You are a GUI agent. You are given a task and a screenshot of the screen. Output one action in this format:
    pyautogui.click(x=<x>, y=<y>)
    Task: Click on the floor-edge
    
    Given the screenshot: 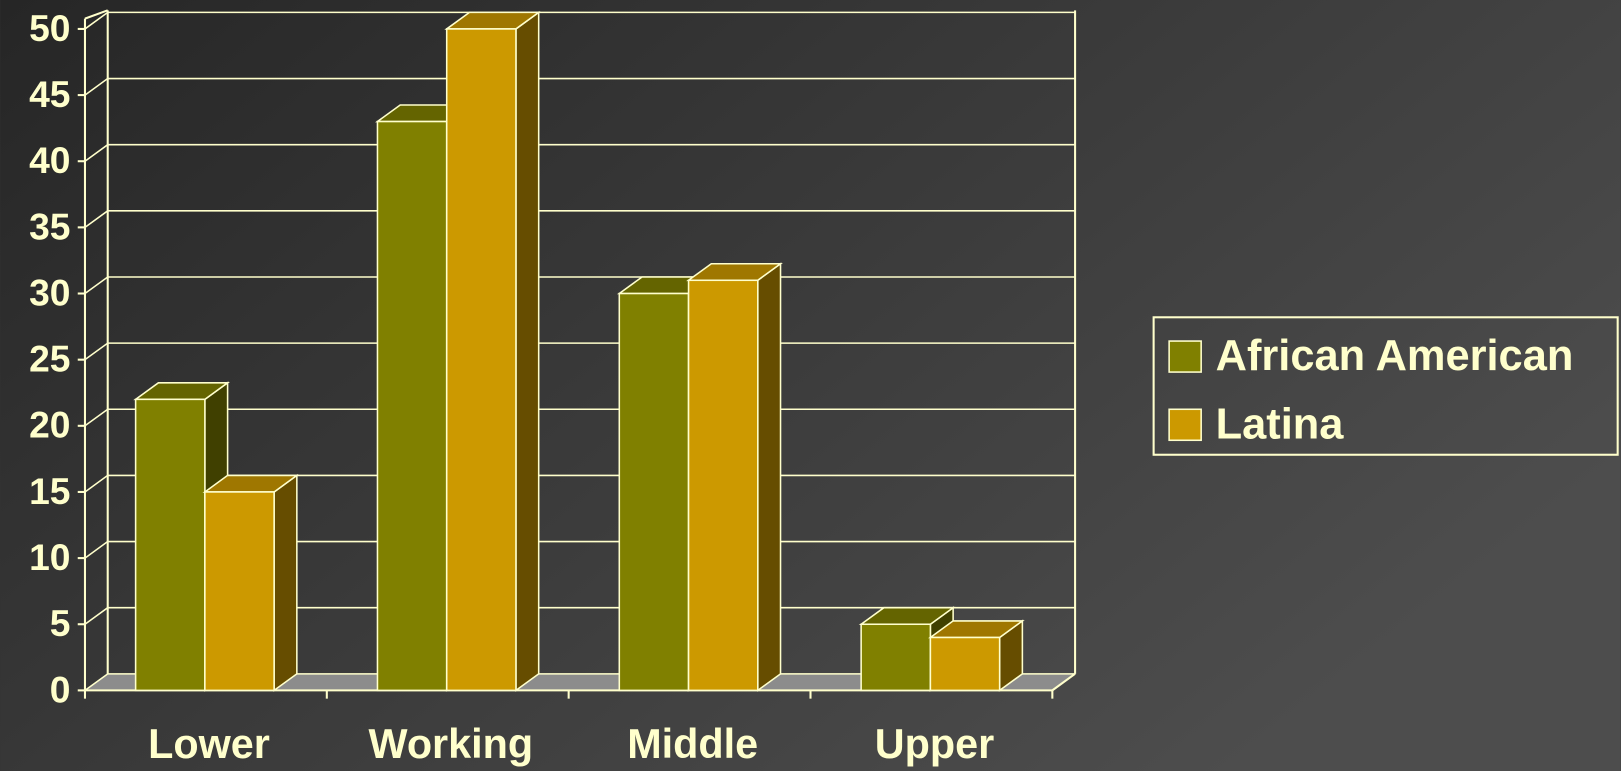 What is the action you would take?
    pyautogui.click(x=1063, y=682)
    